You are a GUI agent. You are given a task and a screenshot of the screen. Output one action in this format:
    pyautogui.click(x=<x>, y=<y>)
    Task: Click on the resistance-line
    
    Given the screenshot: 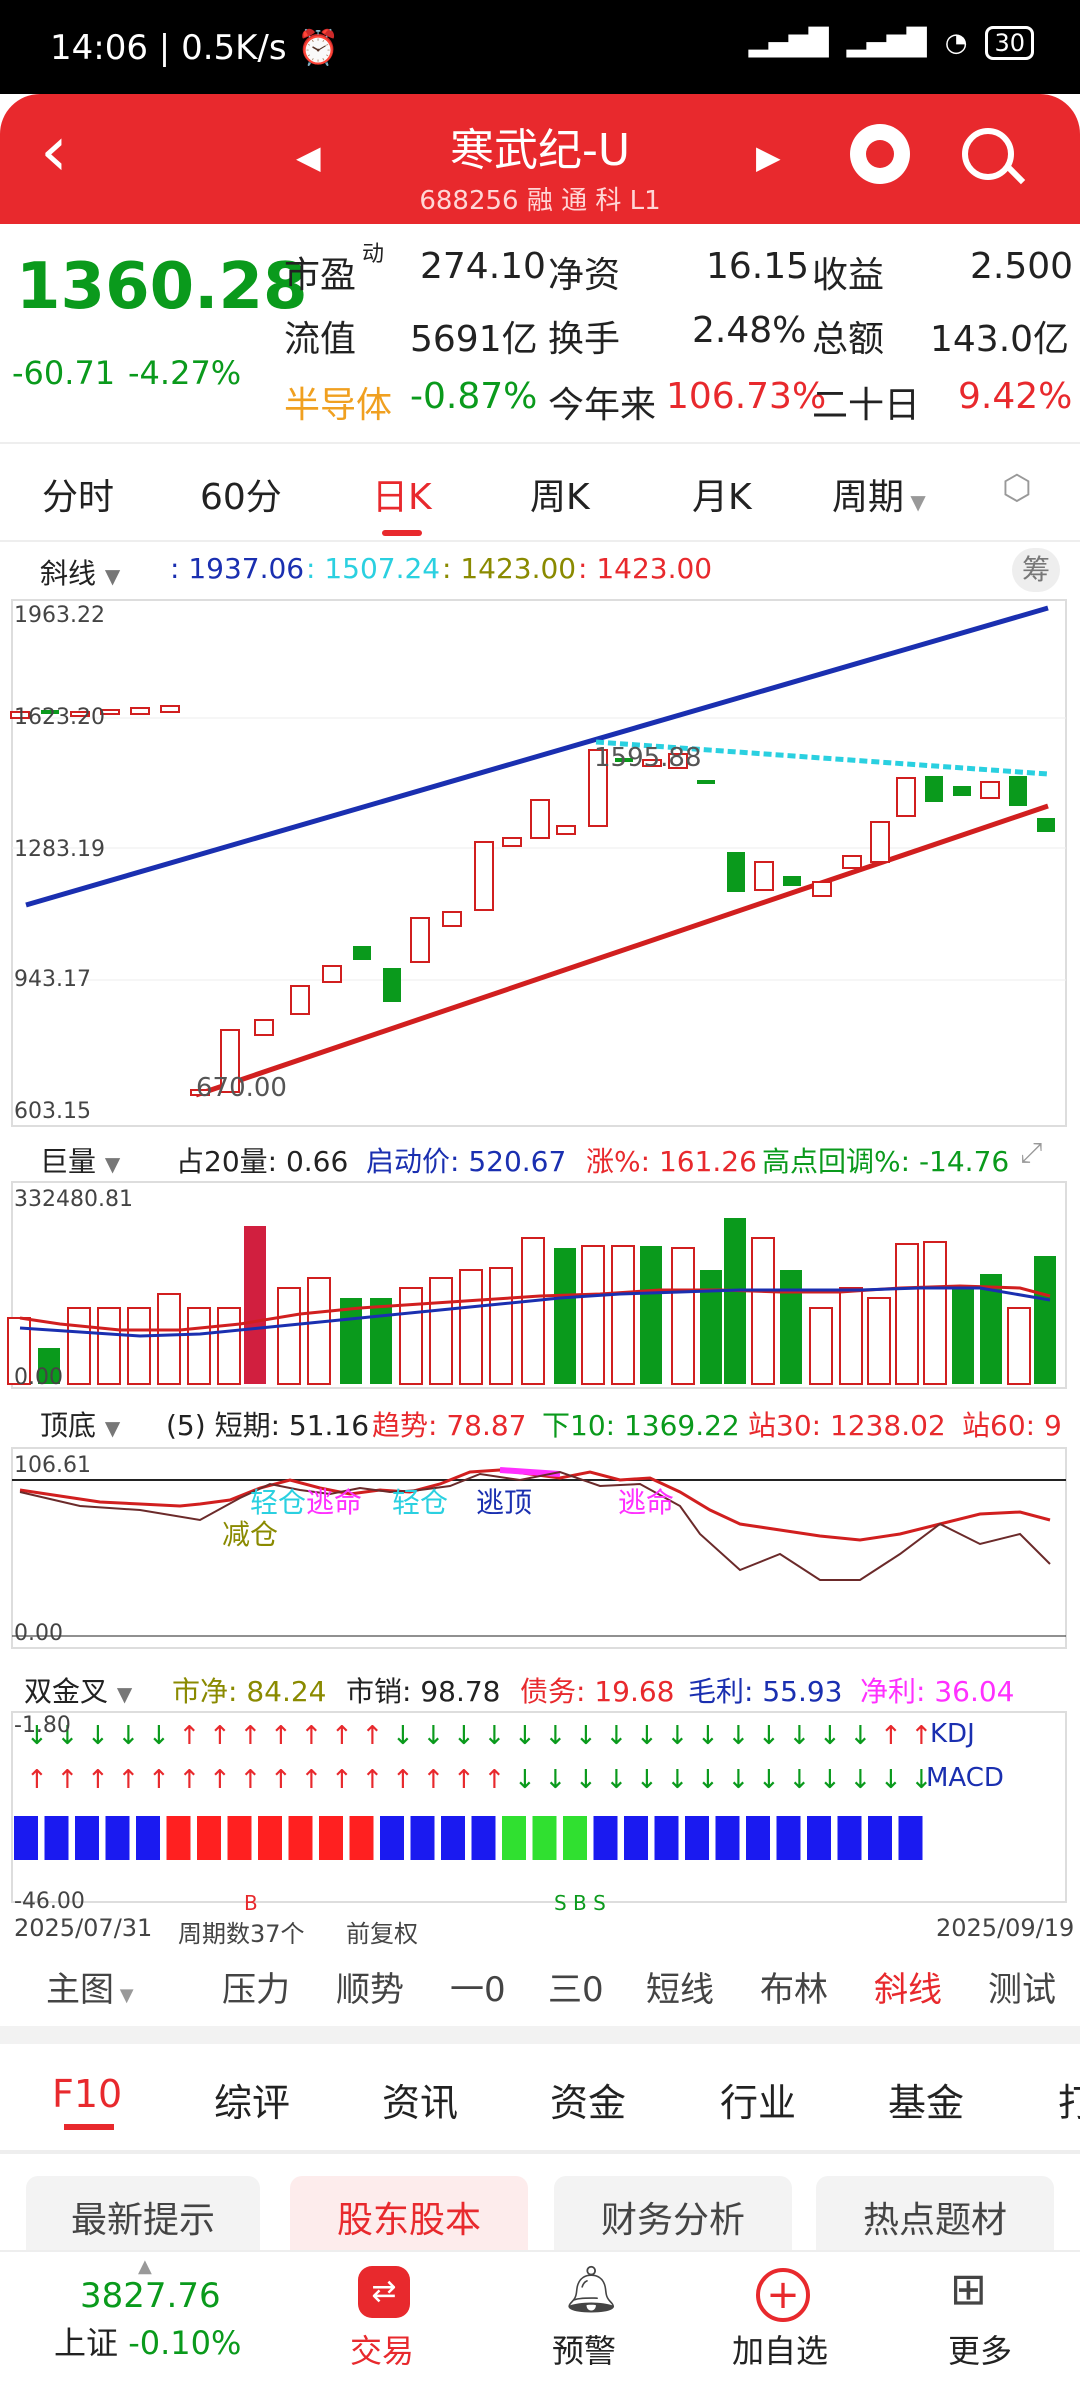 What is the action you would take?
    pyautogui.click(x=822, y=758)
    